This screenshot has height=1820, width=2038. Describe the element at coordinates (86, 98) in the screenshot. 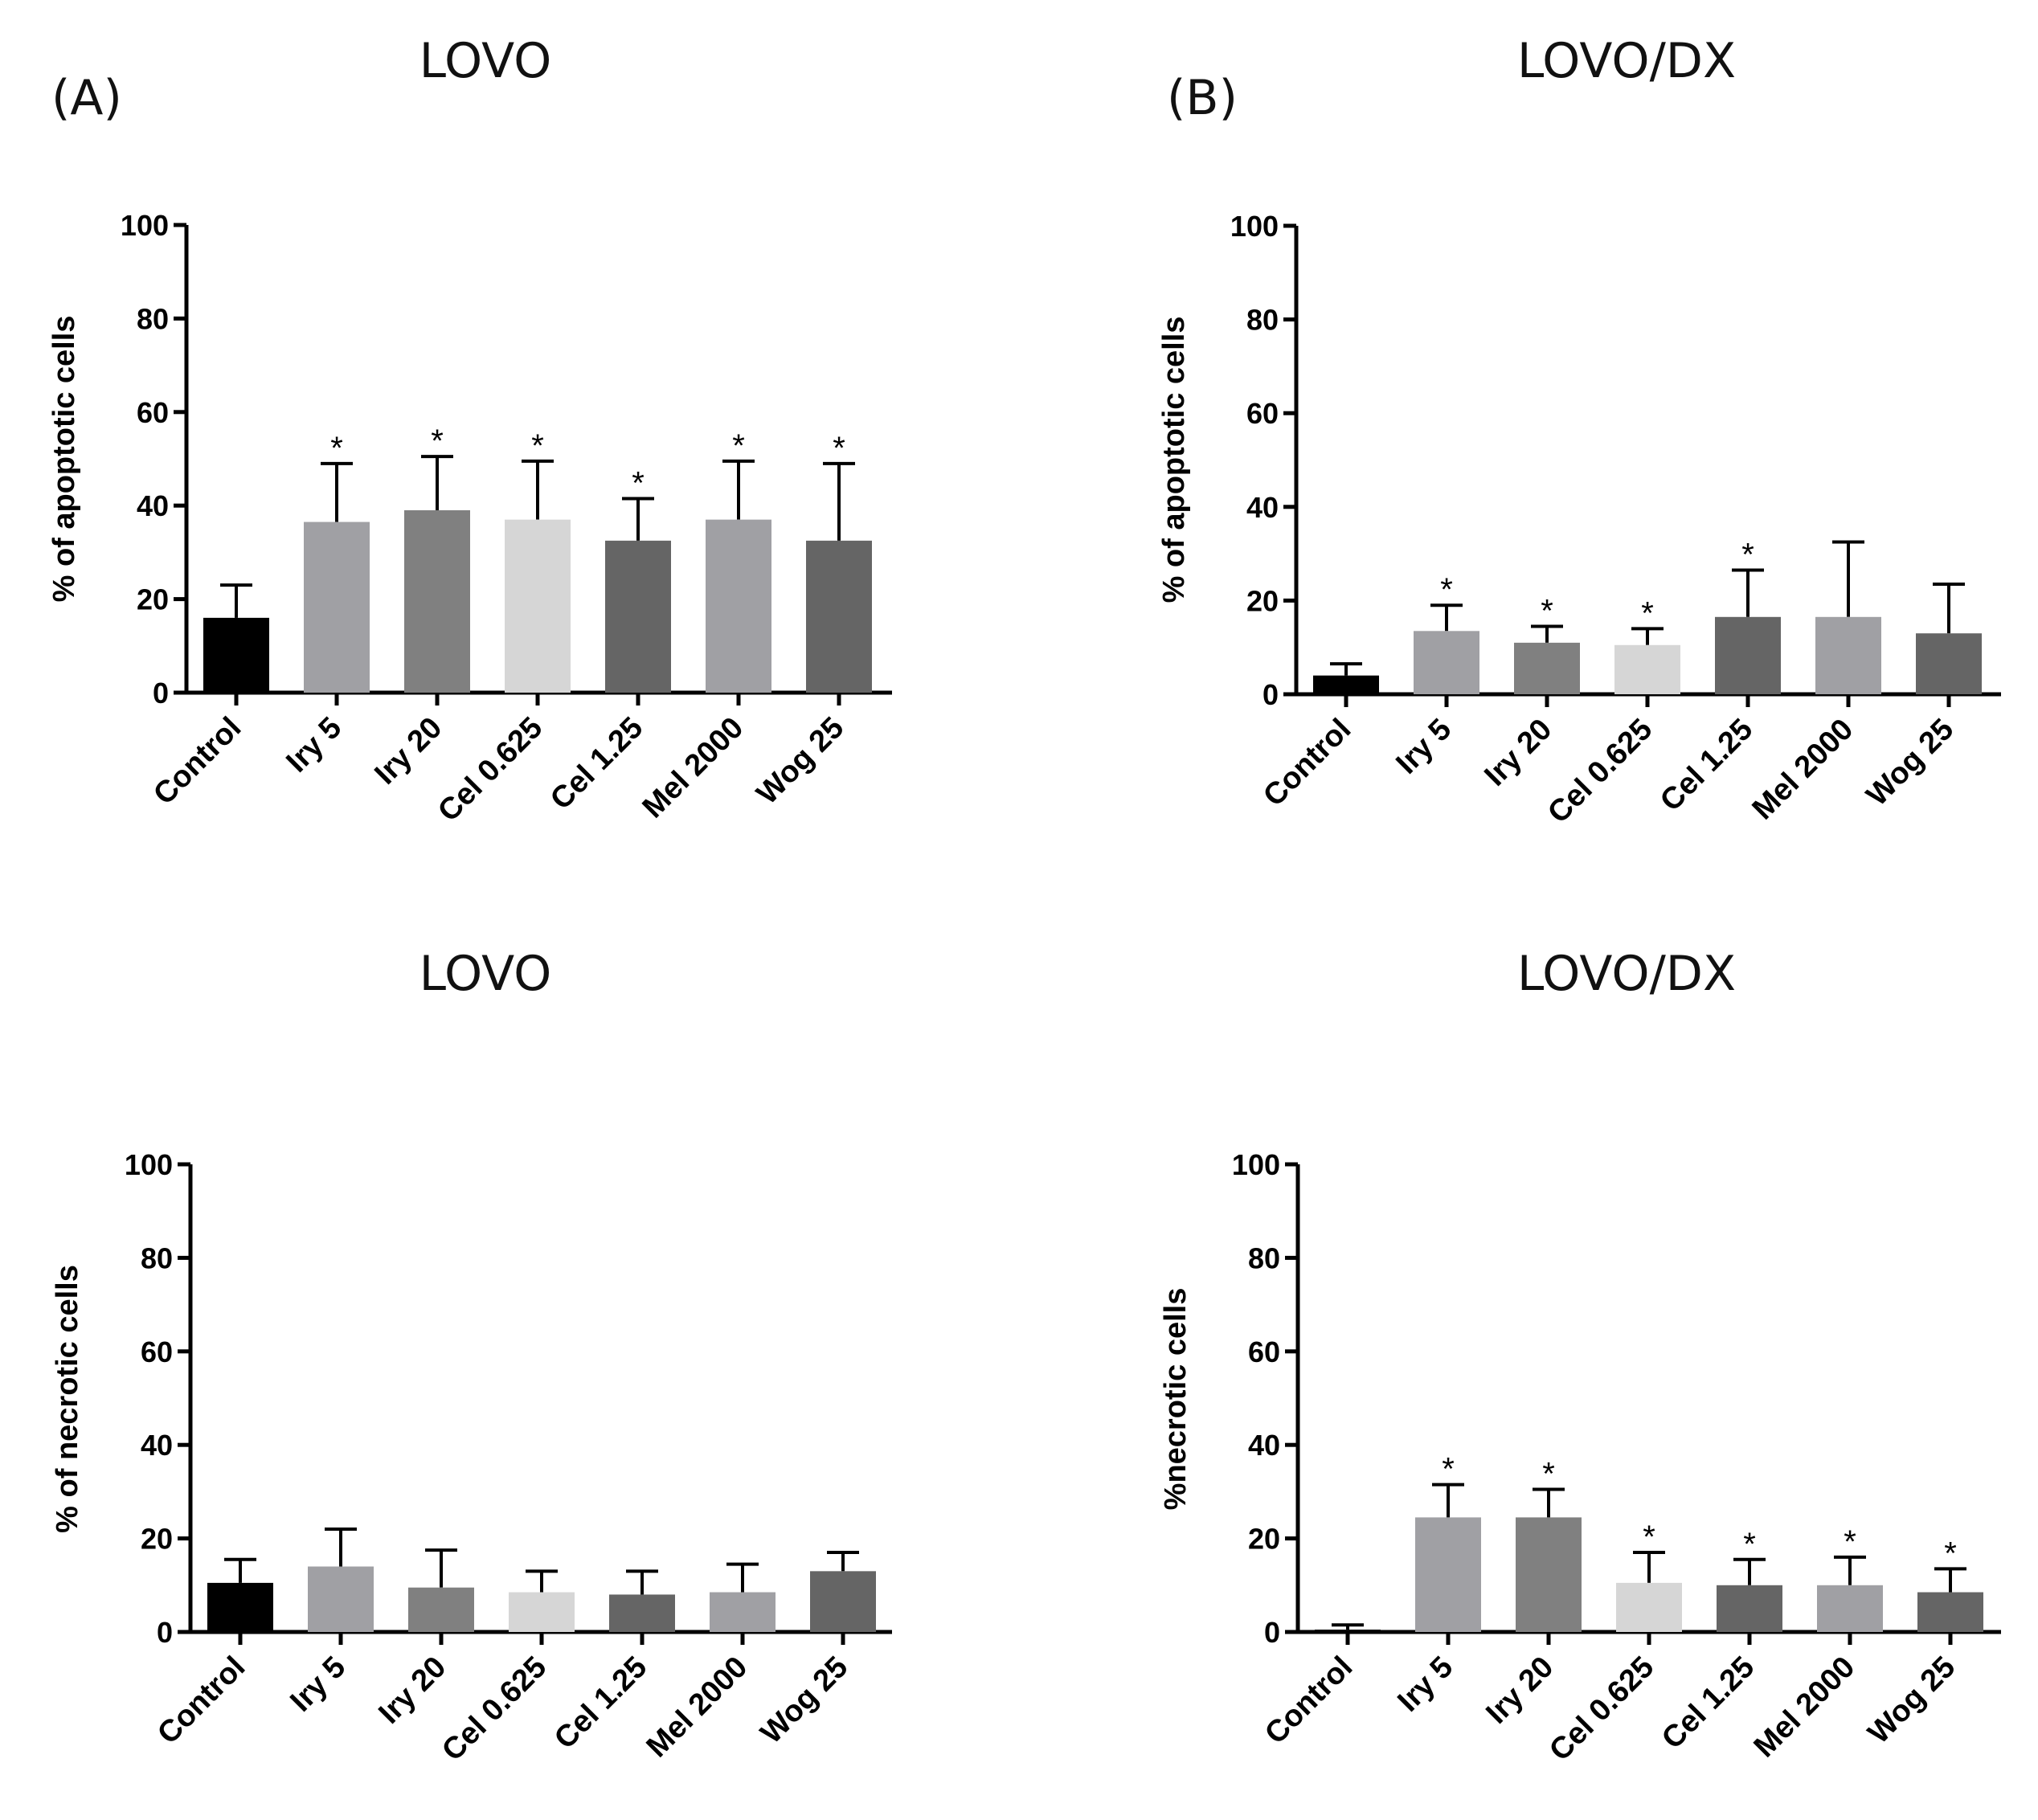

I see `panel-letter: (A)` at that location.